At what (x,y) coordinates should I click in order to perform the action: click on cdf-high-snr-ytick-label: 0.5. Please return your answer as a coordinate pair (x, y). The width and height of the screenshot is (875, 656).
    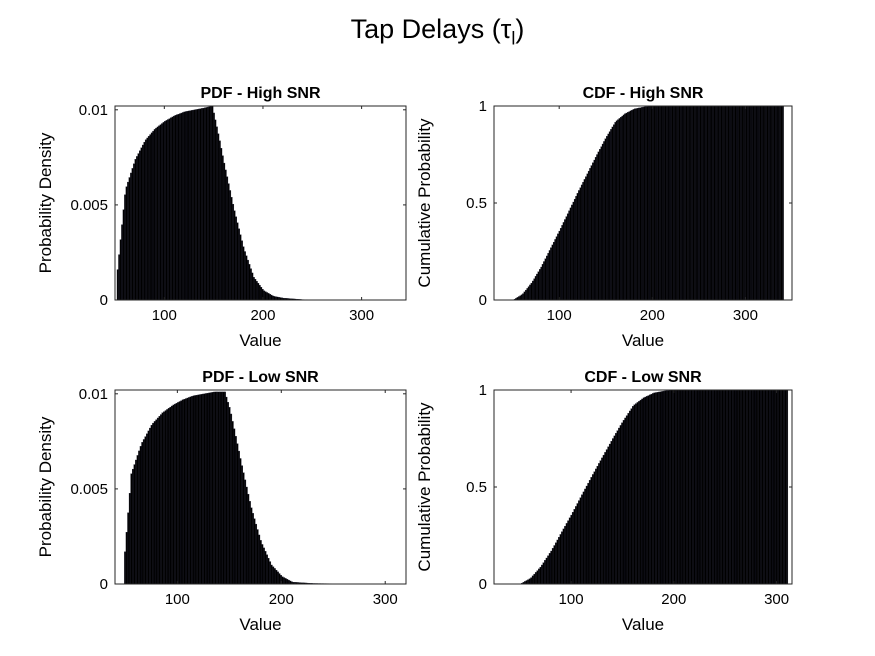
    Looking at the image, I should click on (476, 203).